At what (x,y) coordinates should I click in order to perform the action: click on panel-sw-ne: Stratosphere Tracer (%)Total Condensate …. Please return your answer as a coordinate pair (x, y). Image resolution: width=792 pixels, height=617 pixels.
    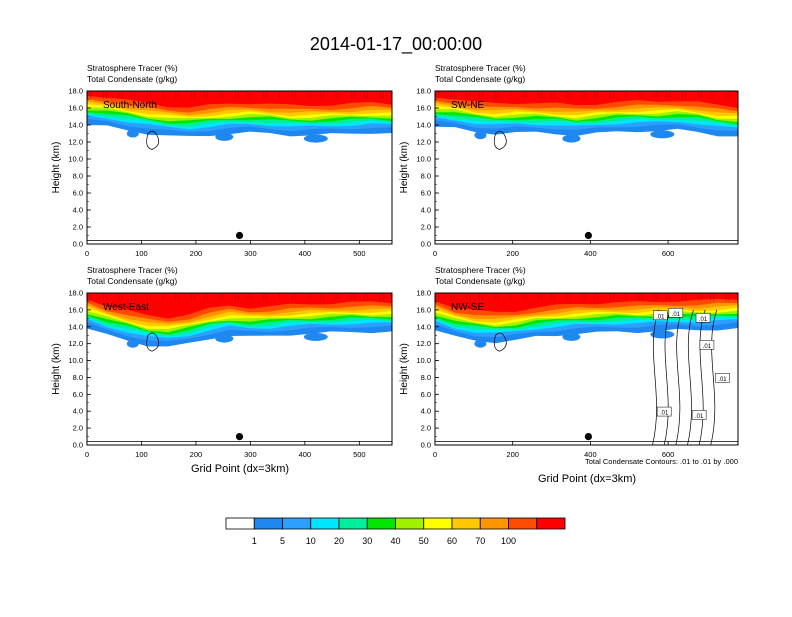
    Looking at the image, I should click on (569, 160).